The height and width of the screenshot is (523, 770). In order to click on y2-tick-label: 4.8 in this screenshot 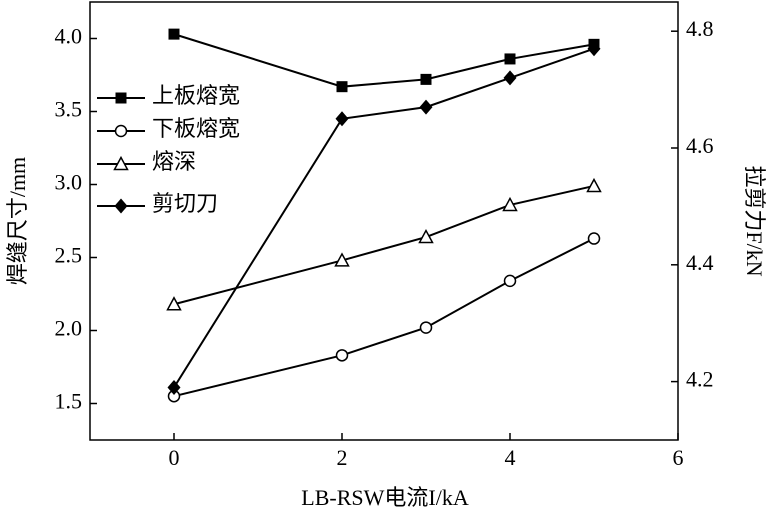, I will do `click(700, 28)`.